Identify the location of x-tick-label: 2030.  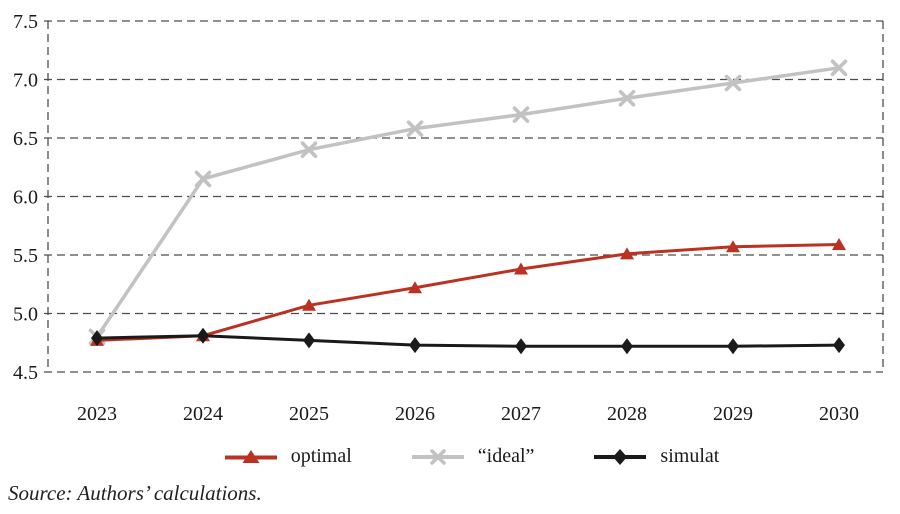
(839, 414).